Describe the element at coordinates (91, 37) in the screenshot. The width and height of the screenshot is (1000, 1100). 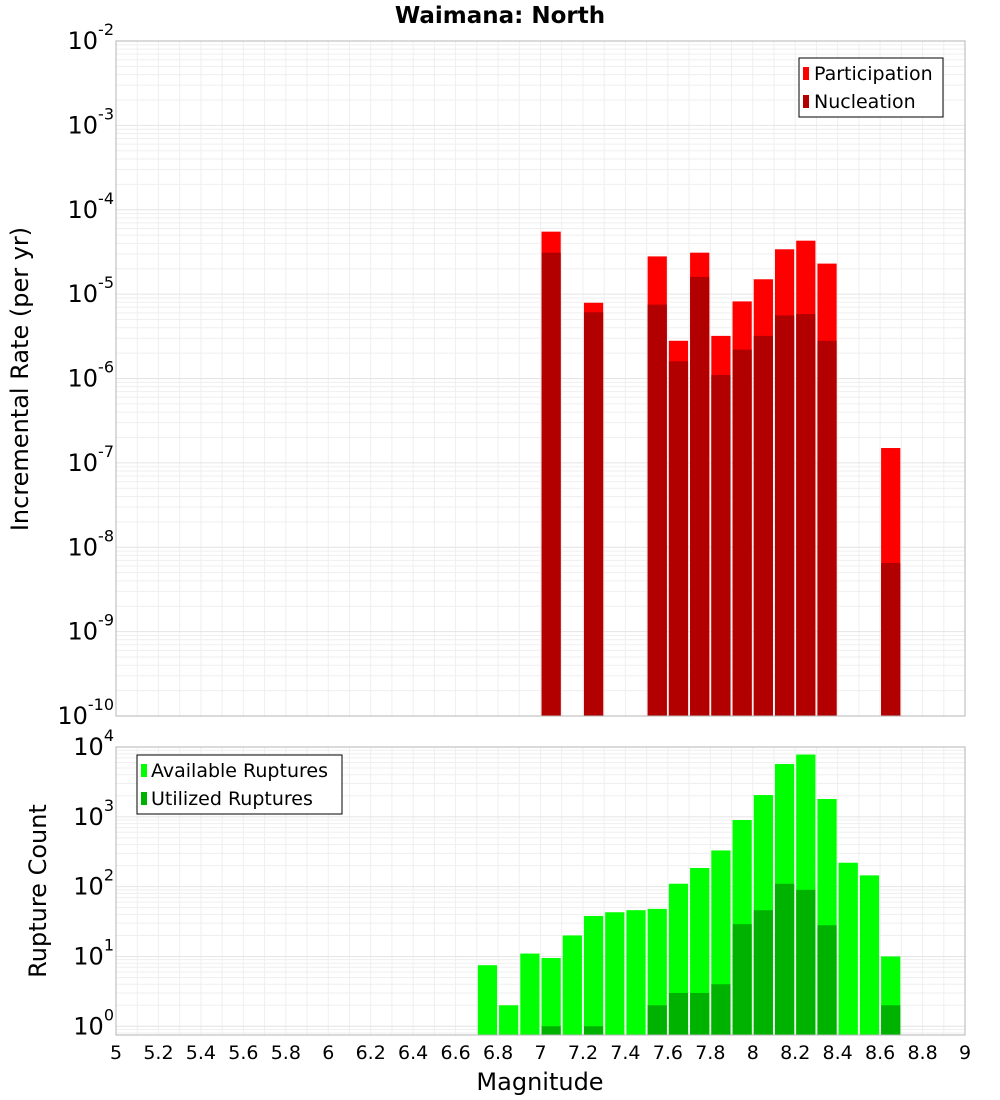
I see `y-tick-label: 10⁻²` at that location.